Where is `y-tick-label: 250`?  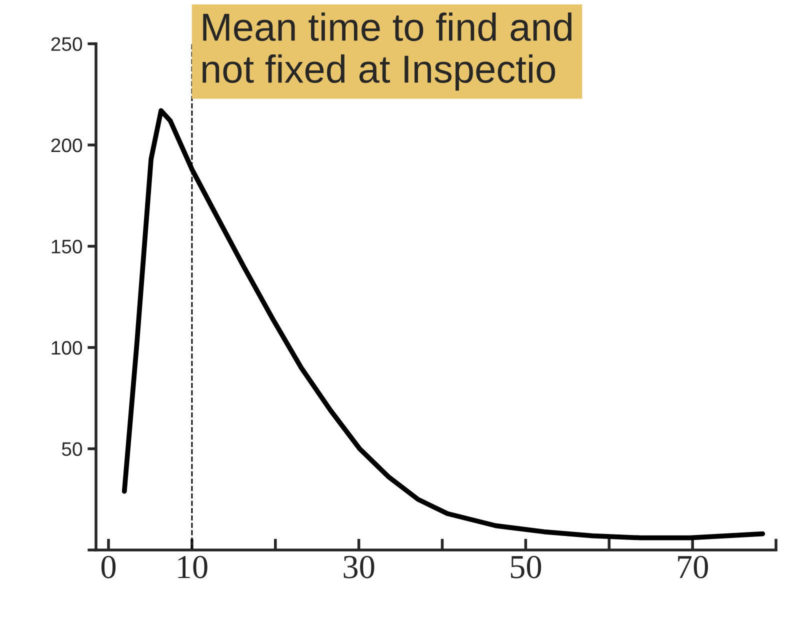 y-tick-label: 250 is located at coordinates (66, 44).